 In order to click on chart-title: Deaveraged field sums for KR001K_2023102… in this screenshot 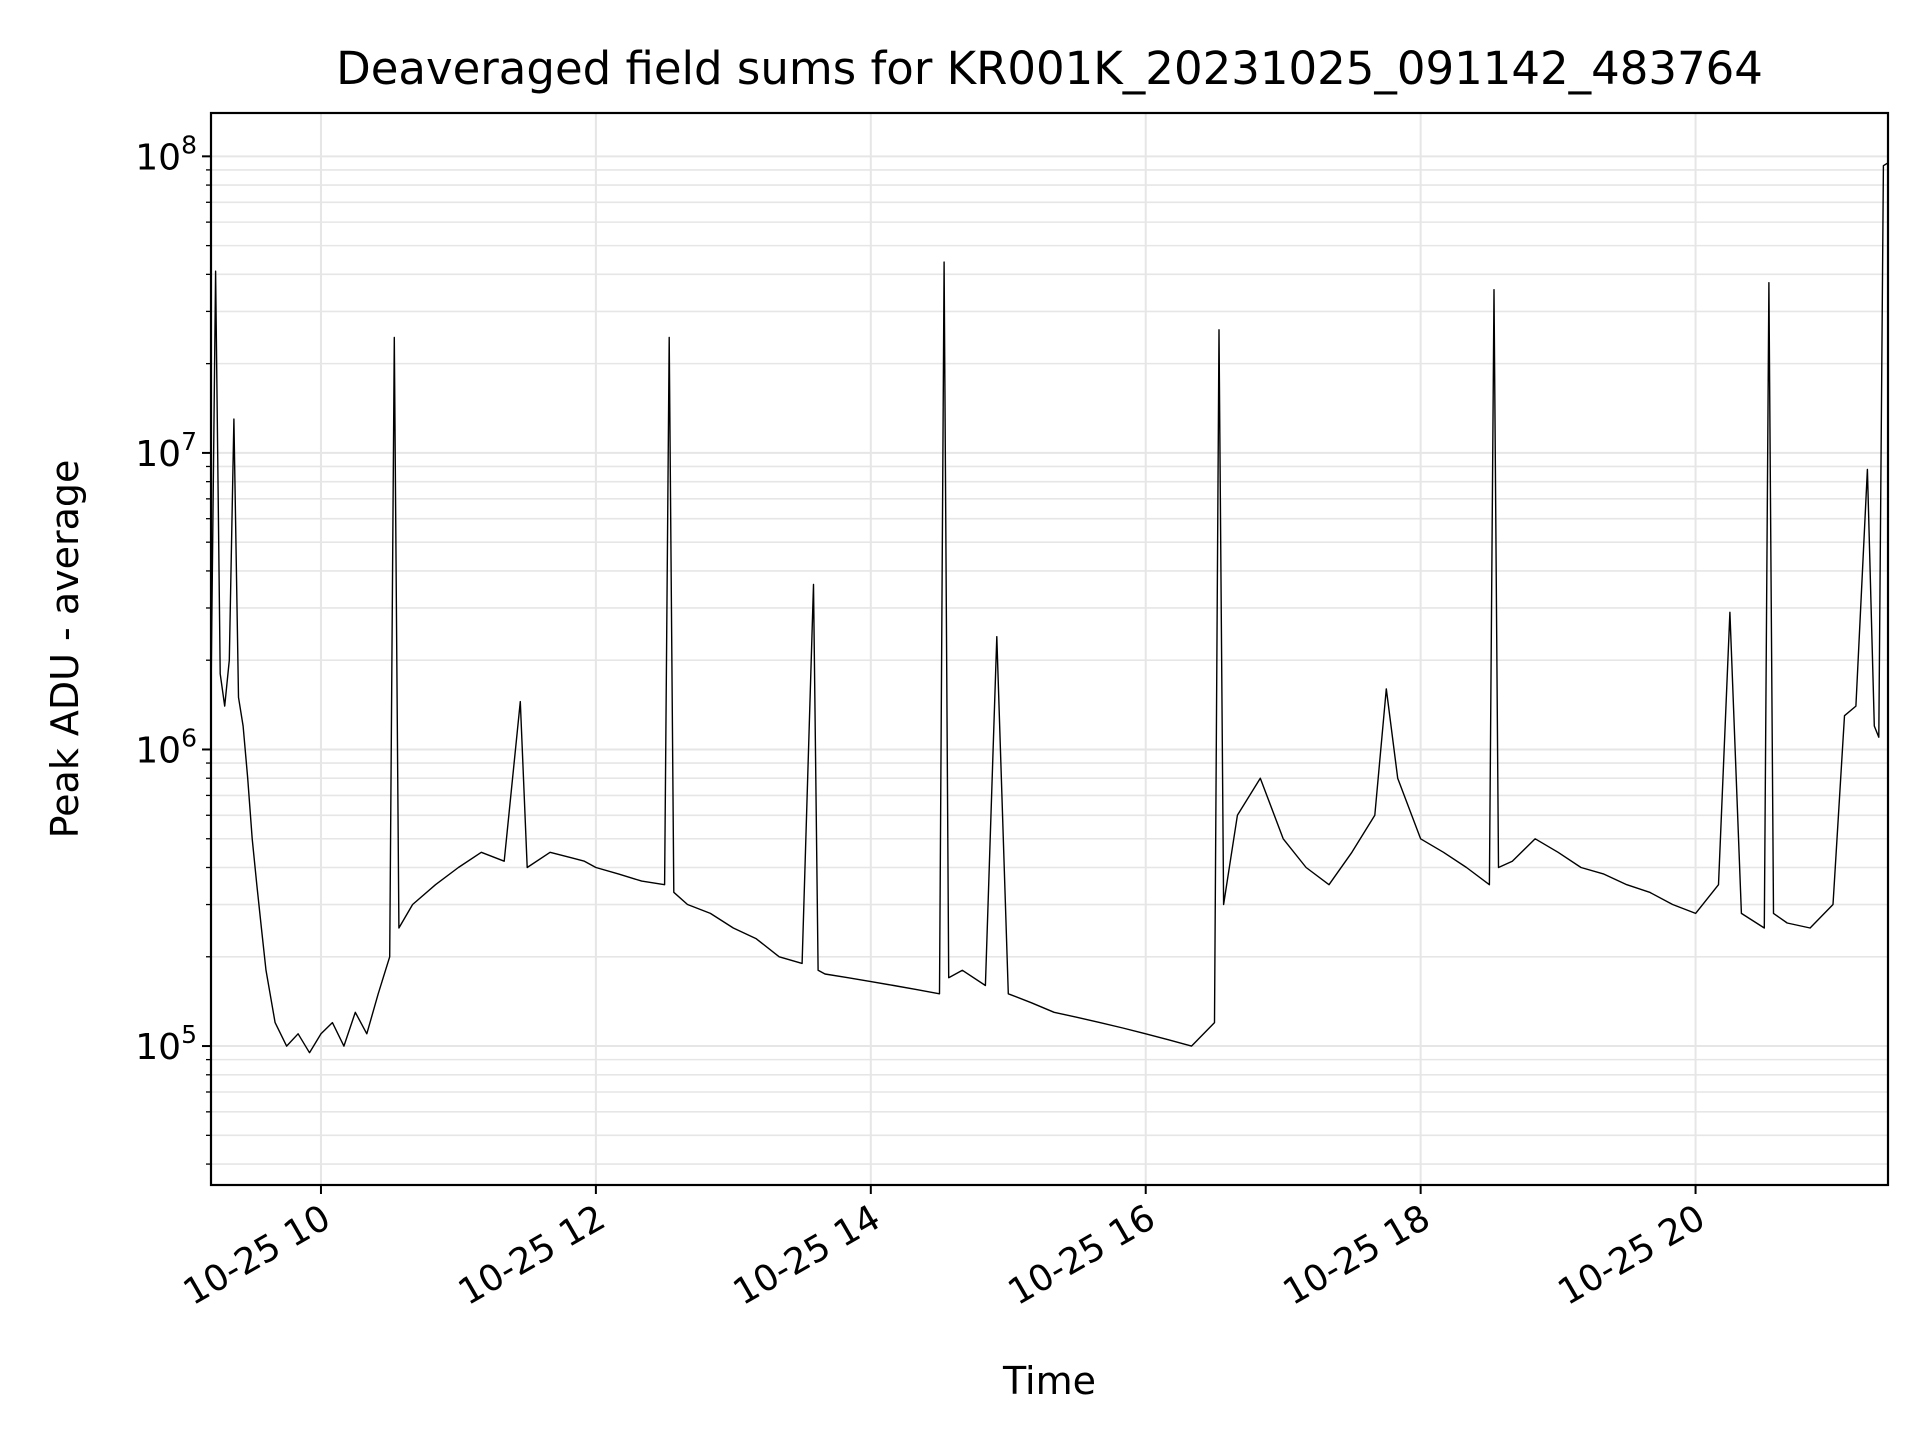, I will do `click(1049, 68)`.